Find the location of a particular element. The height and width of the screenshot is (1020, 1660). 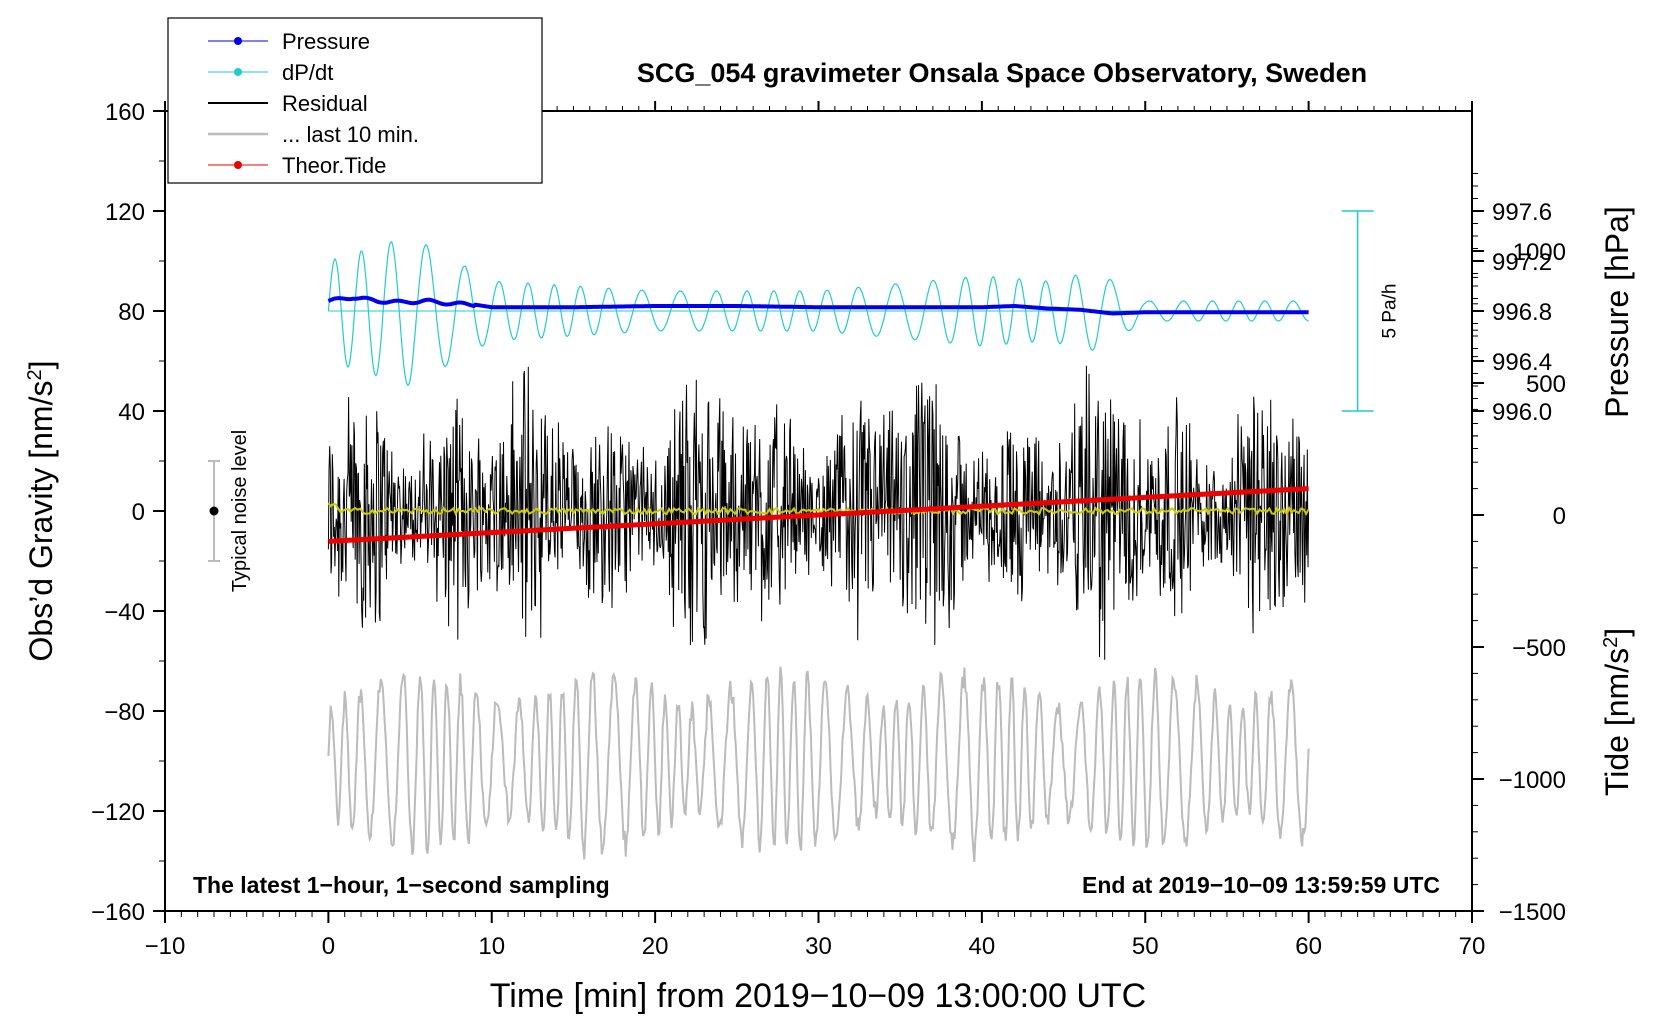

annotation-left: The latest 1−hour, 1−second sampling is located at coordinates (401, 885).